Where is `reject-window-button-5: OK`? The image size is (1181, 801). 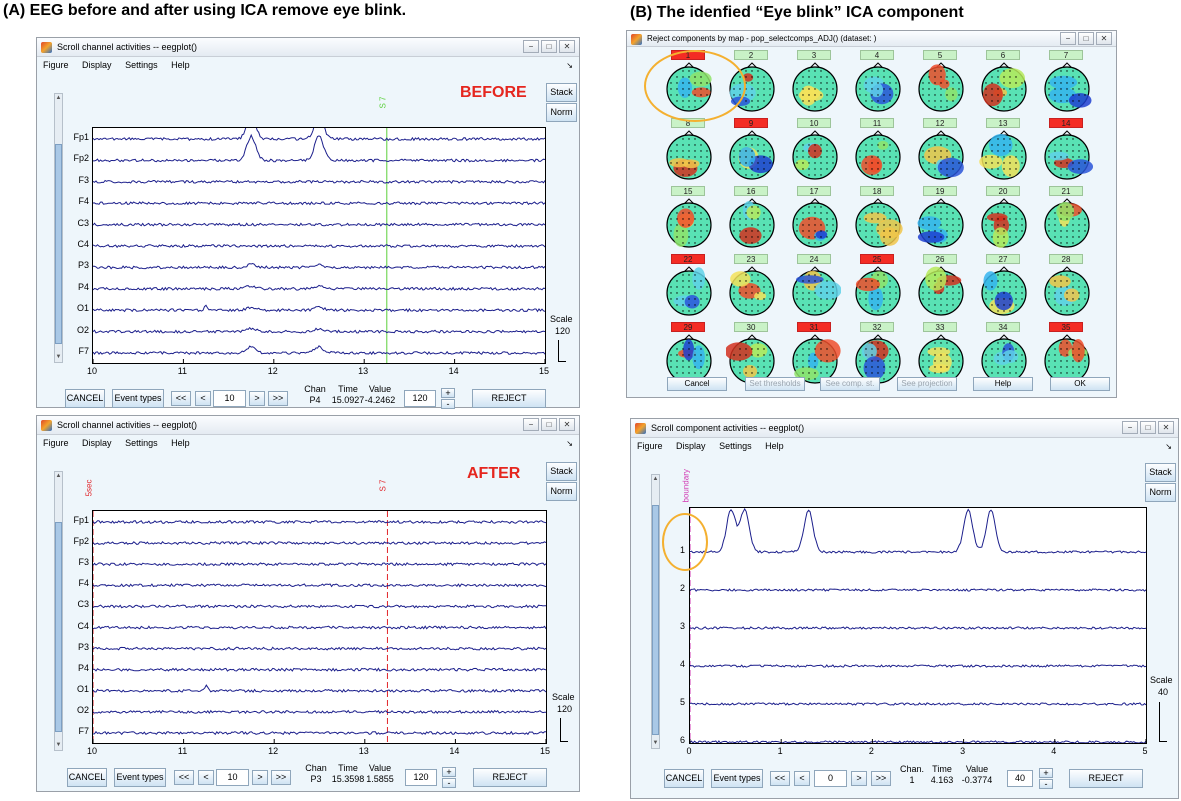 reject-window-button-5: OK is located at coordinates (1080, 384).